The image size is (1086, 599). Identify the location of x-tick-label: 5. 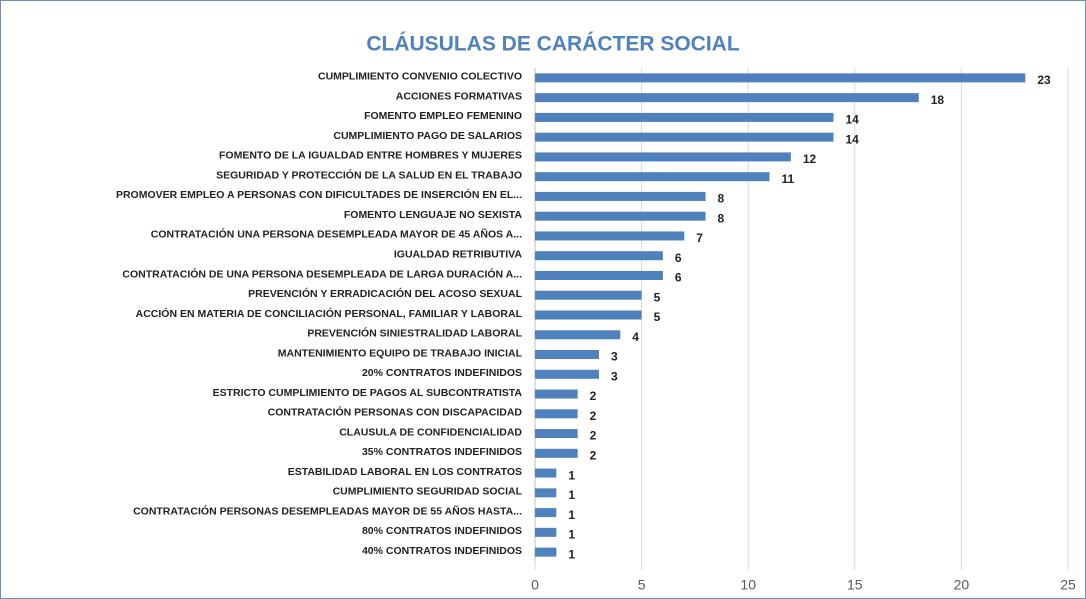
(642, 585).